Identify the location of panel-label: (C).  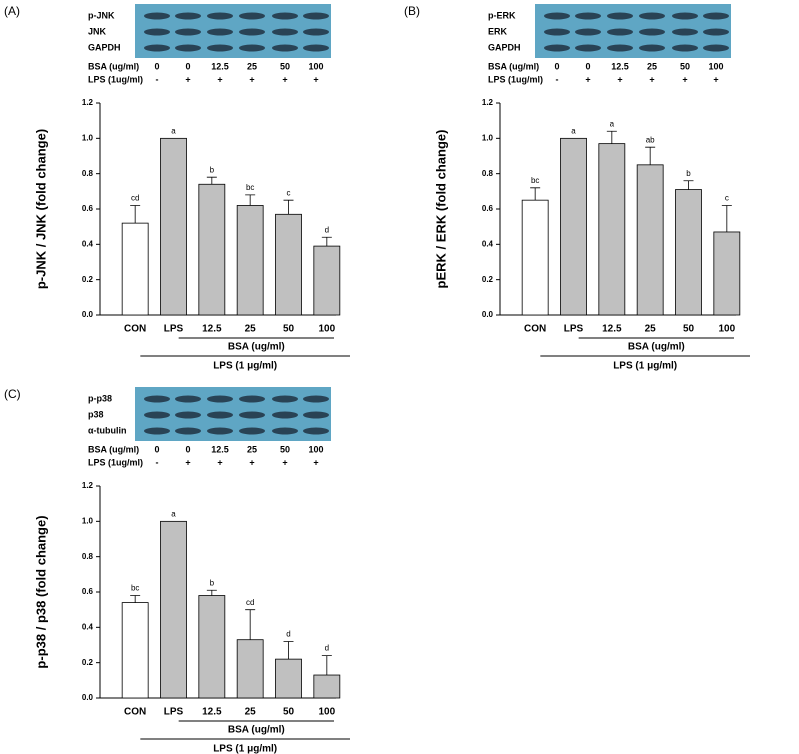
(12, 394).